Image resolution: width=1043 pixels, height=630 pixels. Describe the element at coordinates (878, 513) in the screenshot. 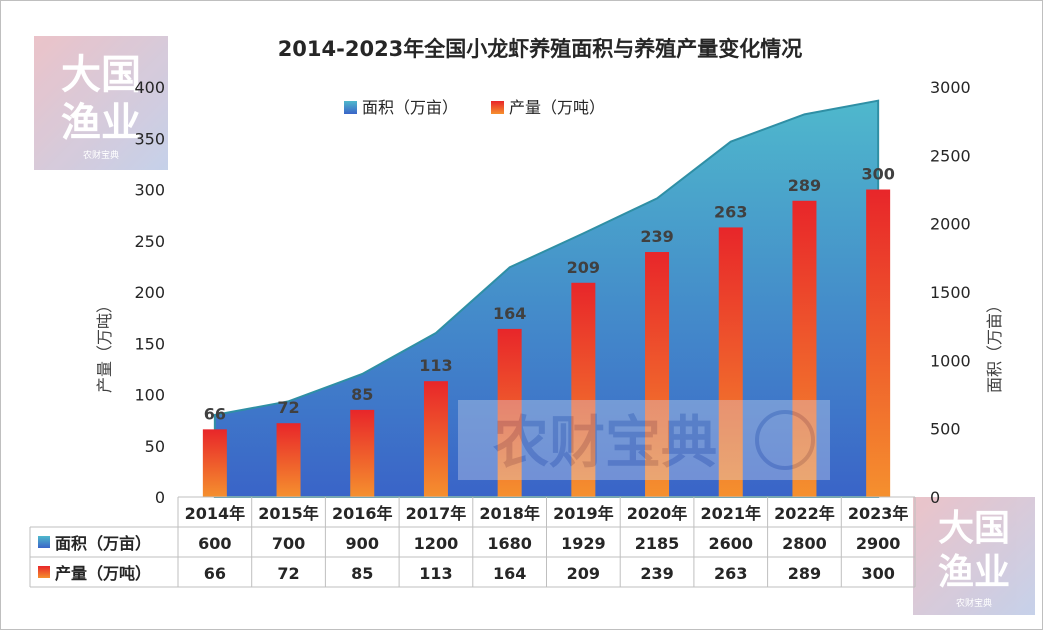

I see `x-tick-2023年: 2023年` at that location.